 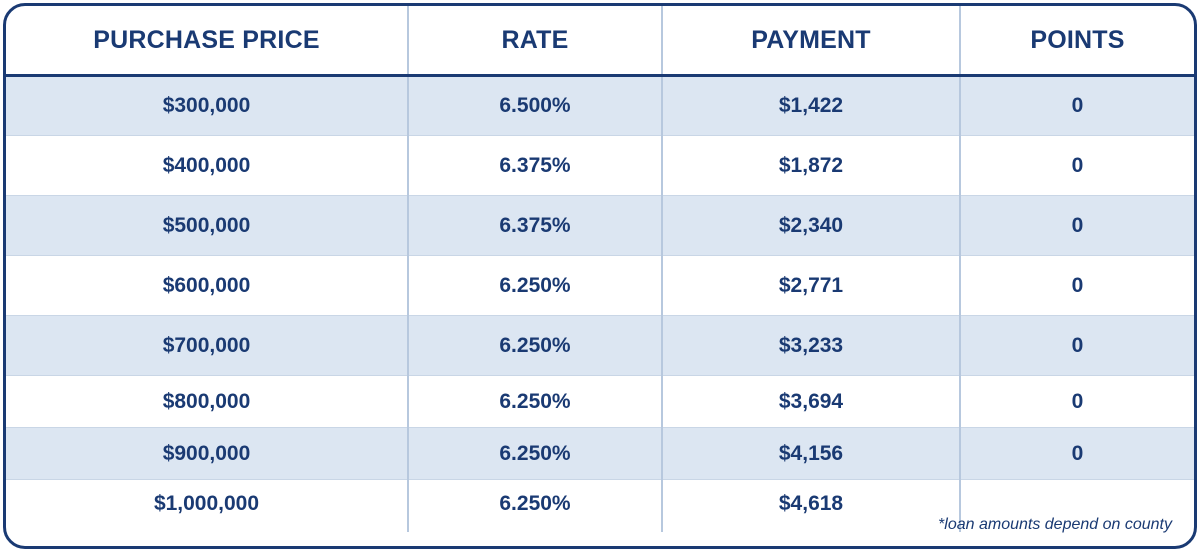 I want to click on footnote: *loan amounts depend on county, so click(x=1055, y=524).